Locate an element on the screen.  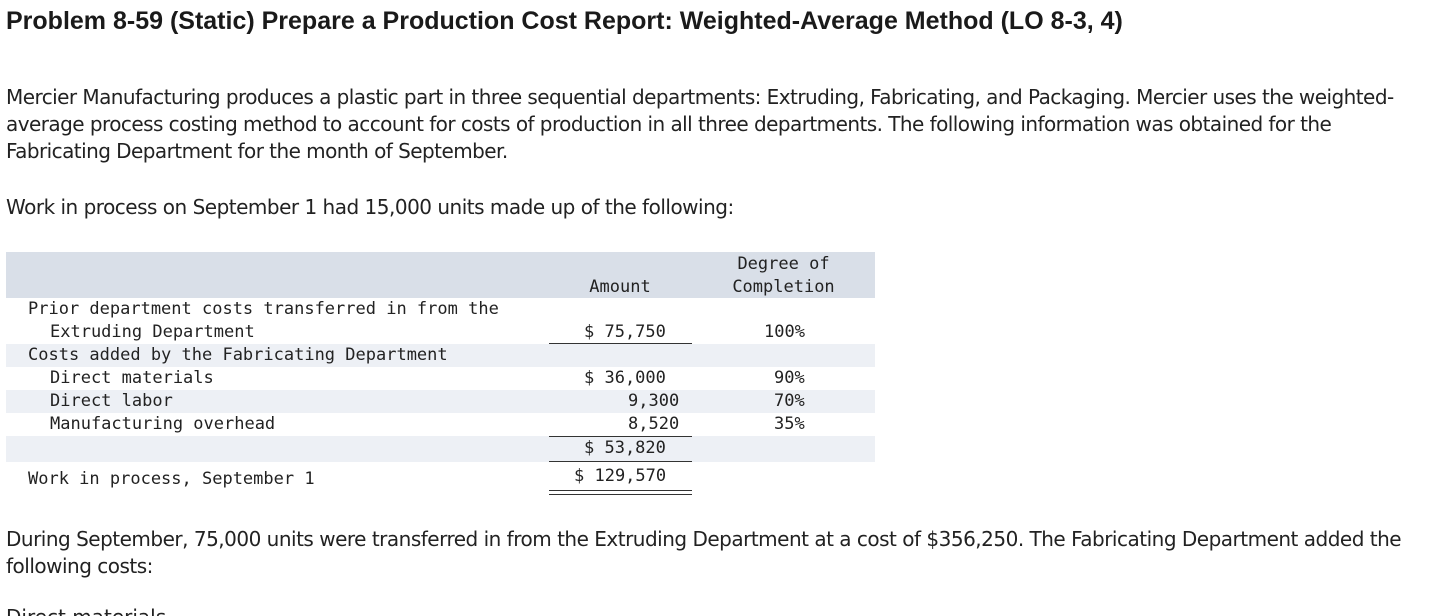
row-direct-materials-label: Direct materials is located at coordinates (132, 378).